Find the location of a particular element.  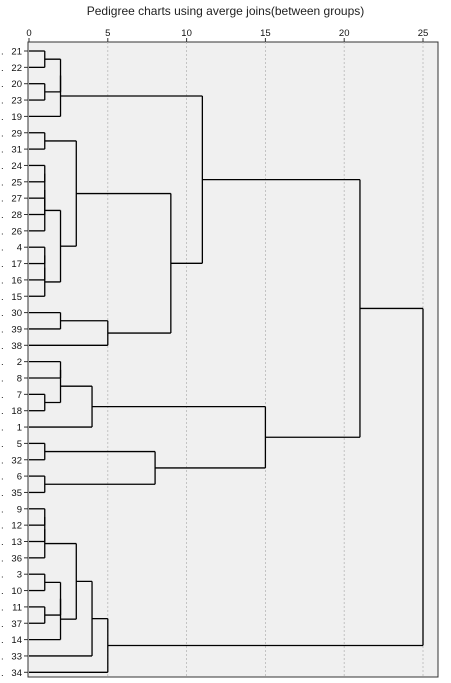

leaf-label: 9 is located at coordinates (19, 509).